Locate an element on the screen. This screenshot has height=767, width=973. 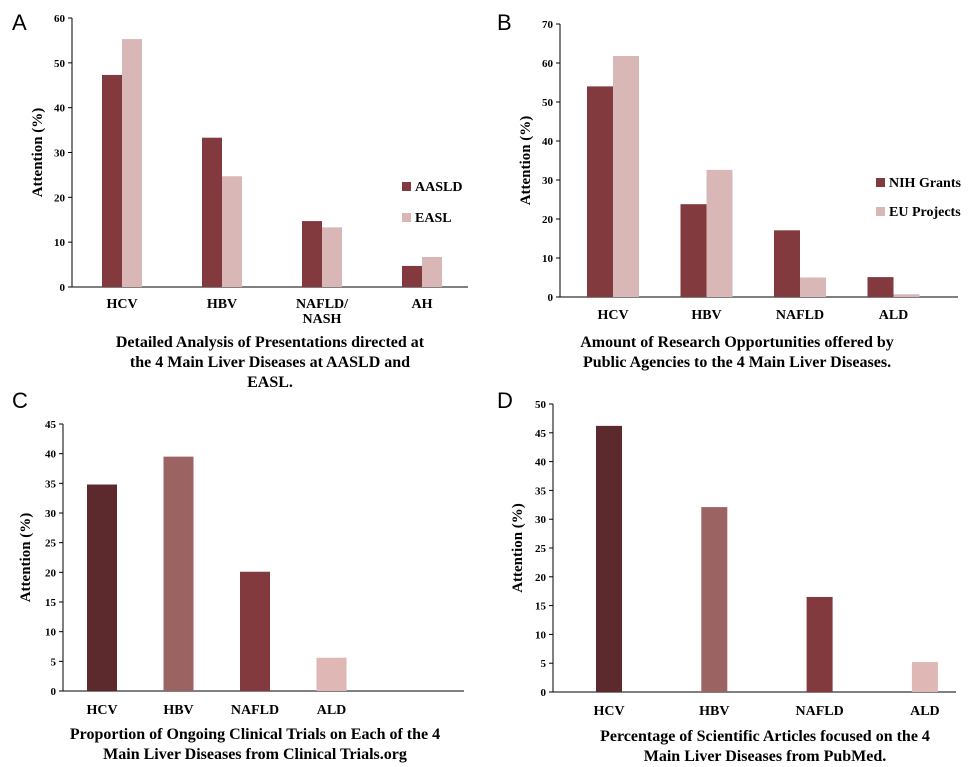
legend-swatch is located at coordinates (406, 217).